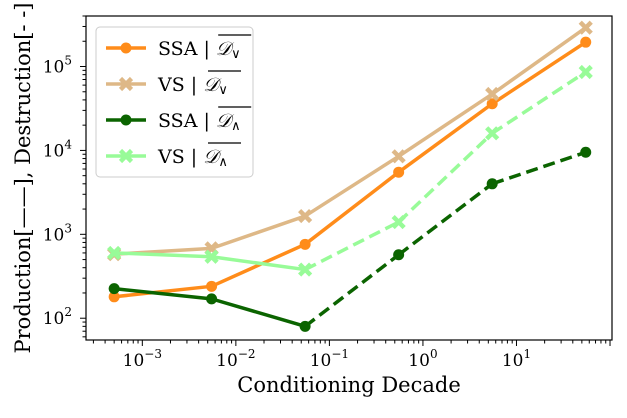 The width and height of the screenshot is (627, 418). What do you see at coordinates (329, 359) in the screenshot?
I see `x-tick-label: 10⁻¹` at bounding box center [329, 359].